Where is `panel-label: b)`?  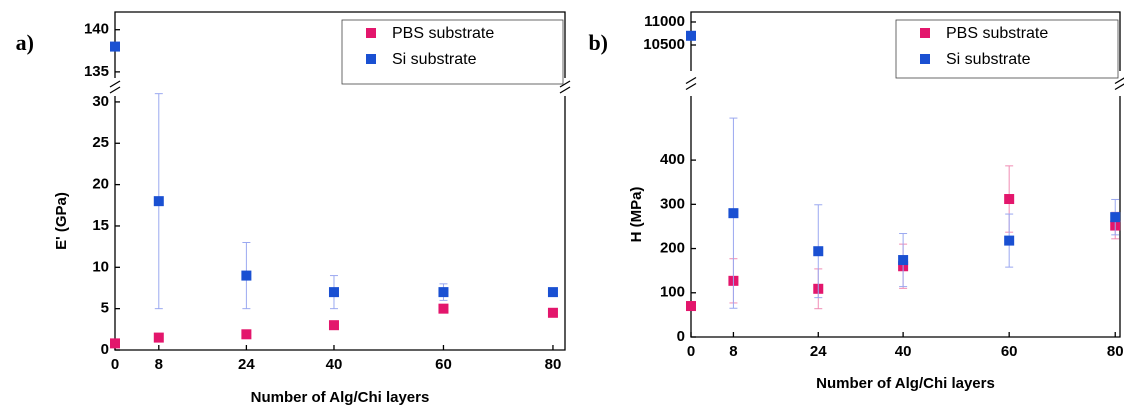
panel-label: b) is located at coordinates (598, 42).